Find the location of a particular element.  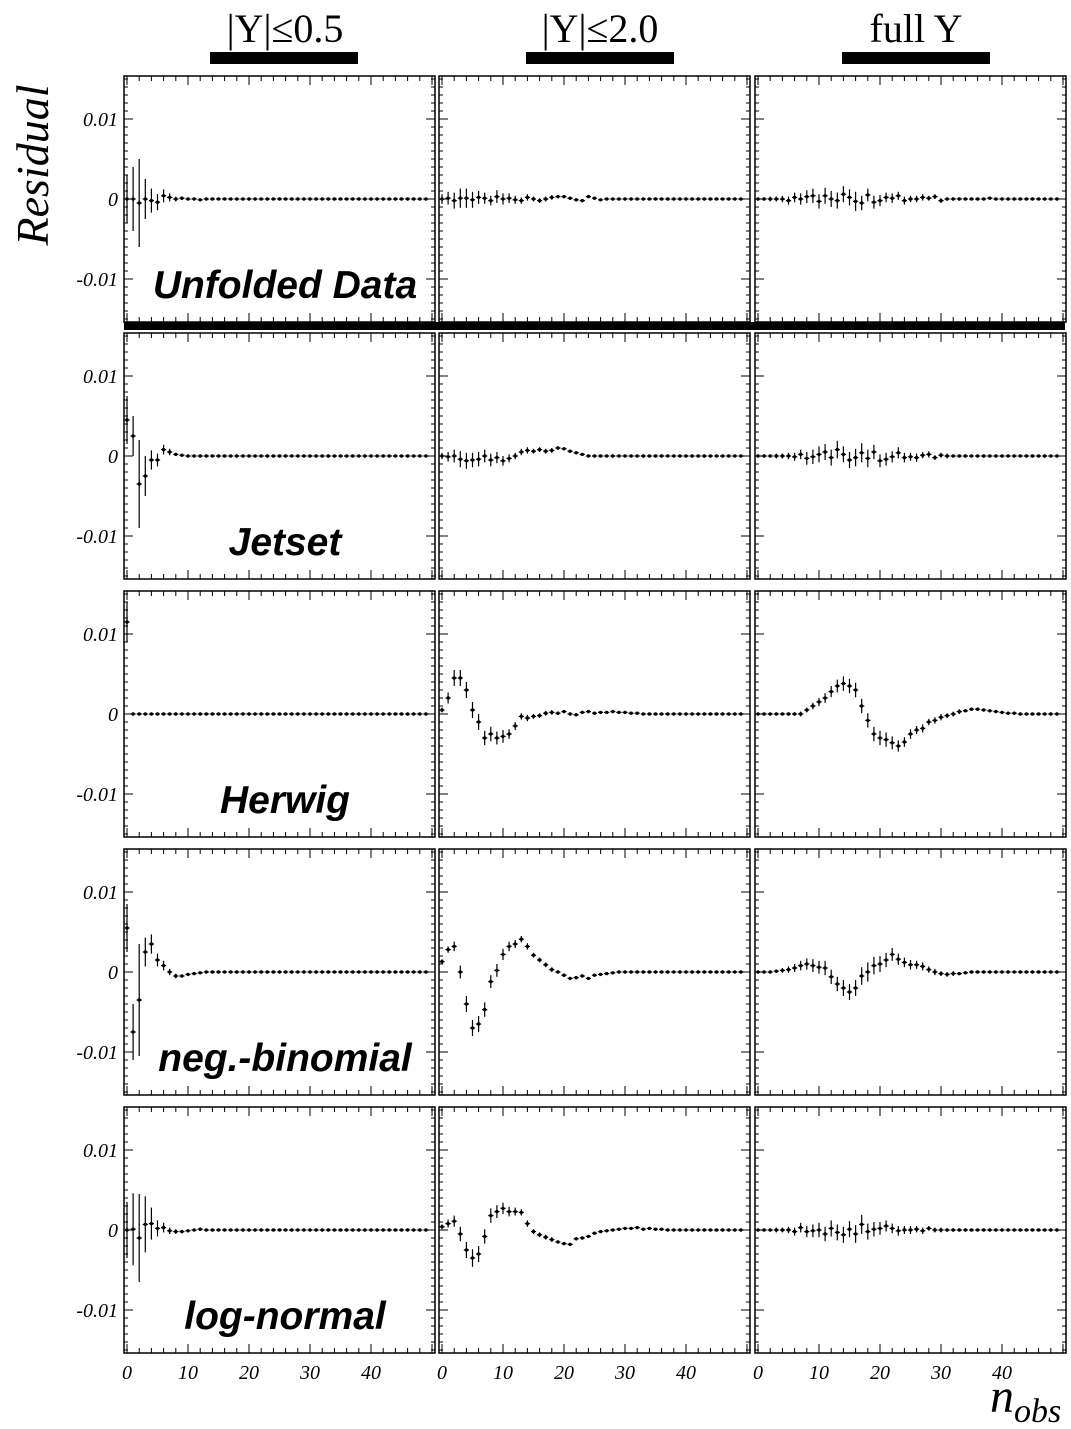

y-tick-label: -0.01 is located at coordinates (97, 1311).